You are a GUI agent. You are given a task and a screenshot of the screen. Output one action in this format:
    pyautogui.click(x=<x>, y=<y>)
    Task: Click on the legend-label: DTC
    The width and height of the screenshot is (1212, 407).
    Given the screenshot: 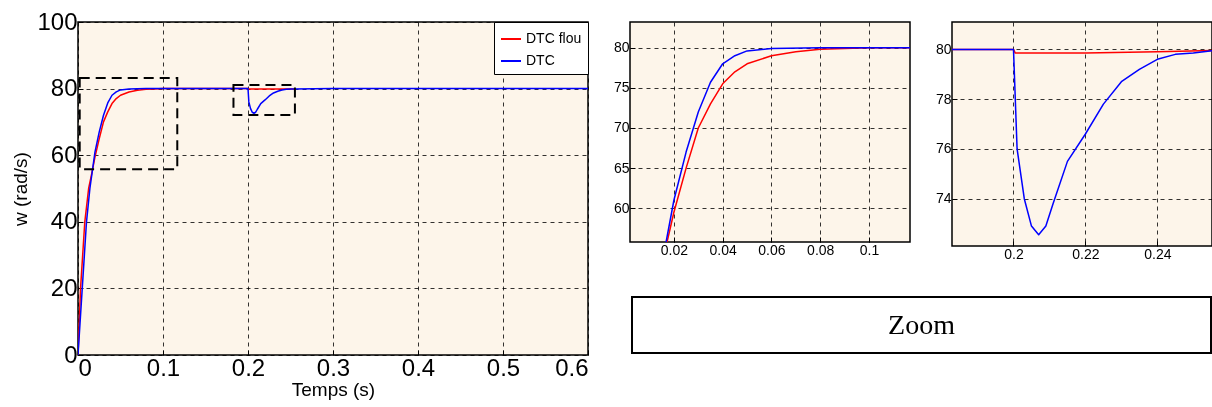 What is the action you would take?
    pyautogui.click(x=540, y=60)
    